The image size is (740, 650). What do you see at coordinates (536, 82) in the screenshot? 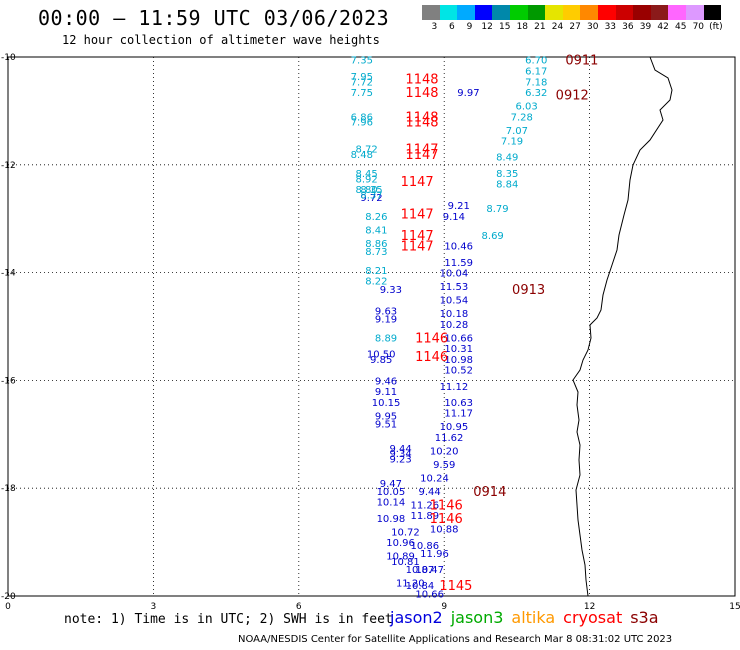
I see `wave-height-value: 7.18` at bounding box center [536, 82].